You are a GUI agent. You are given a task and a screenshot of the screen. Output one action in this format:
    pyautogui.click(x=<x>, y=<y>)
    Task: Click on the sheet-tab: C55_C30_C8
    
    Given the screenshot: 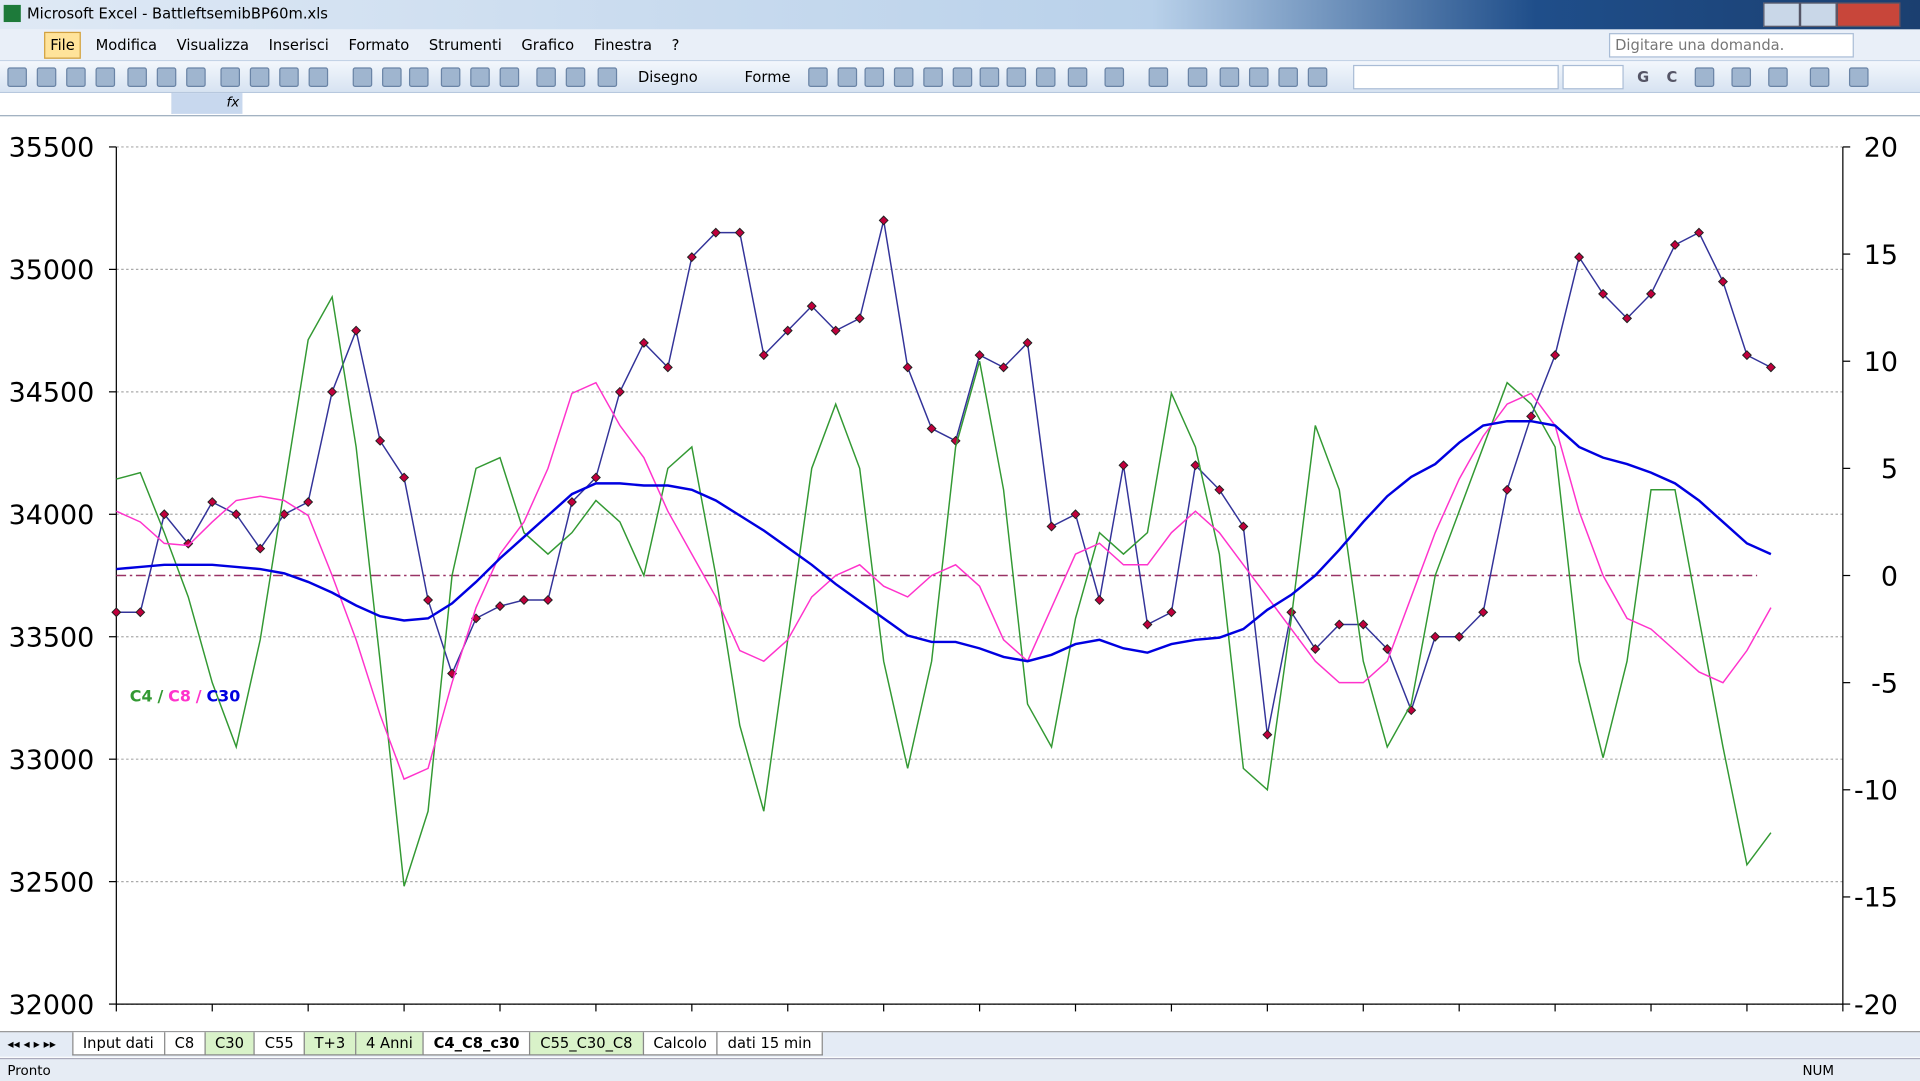 What is the action you would take?
    pyautogui.click(x=586, y=1044)
    